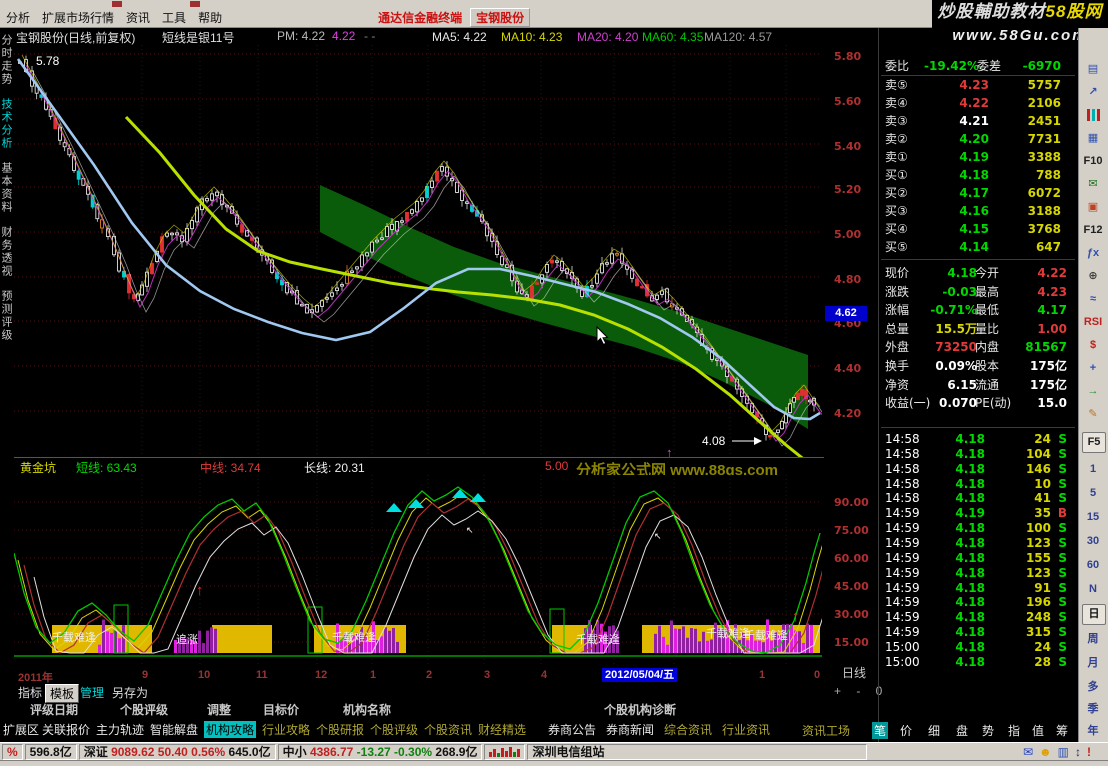  What do you see at coordinates (974, 157) in the screenshot?
I see `ladder-price: 4.19` at bounding box center [974, 157].